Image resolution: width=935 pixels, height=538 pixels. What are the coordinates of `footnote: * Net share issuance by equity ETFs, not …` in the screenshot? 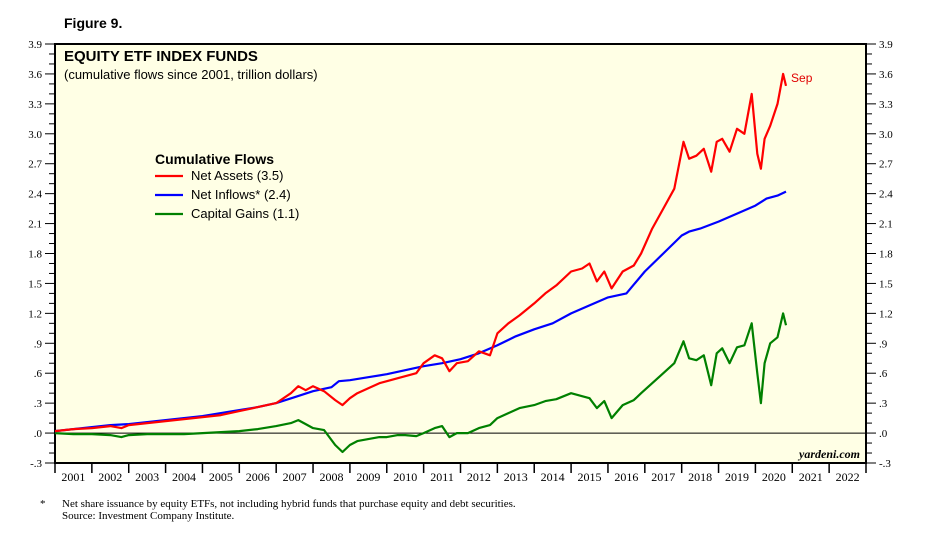 It's located at (278, 510).